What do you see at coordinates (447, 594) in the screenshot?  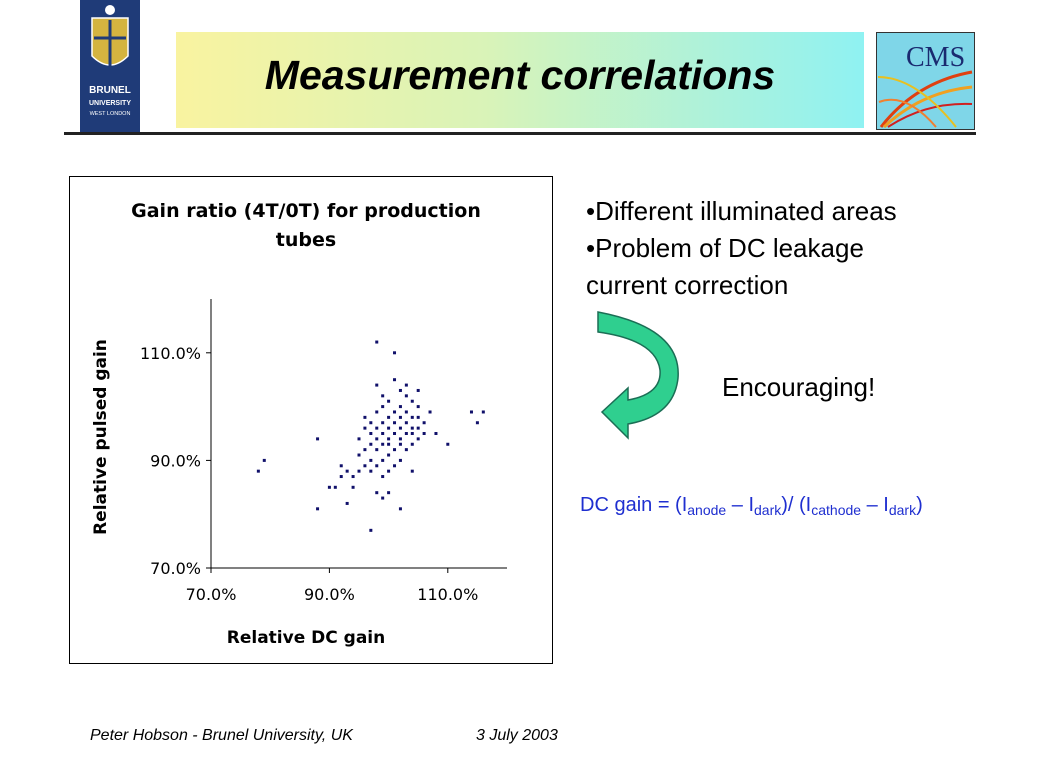 I see `x-tick-label: 110.0%` at bounding box center [447, 594].